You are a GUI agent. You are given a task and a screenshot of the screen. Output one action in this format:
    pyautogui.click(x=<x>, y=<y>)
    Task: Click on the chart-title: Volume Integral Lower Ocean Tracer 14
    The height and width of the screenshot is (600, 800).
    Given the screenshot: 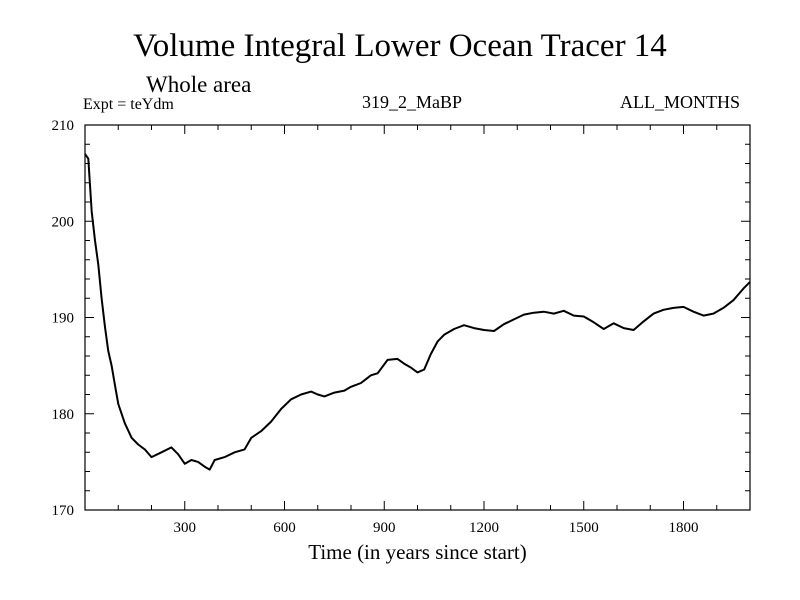 What is the action you would take?
    pyautogui.click(x=400, y=46)
    